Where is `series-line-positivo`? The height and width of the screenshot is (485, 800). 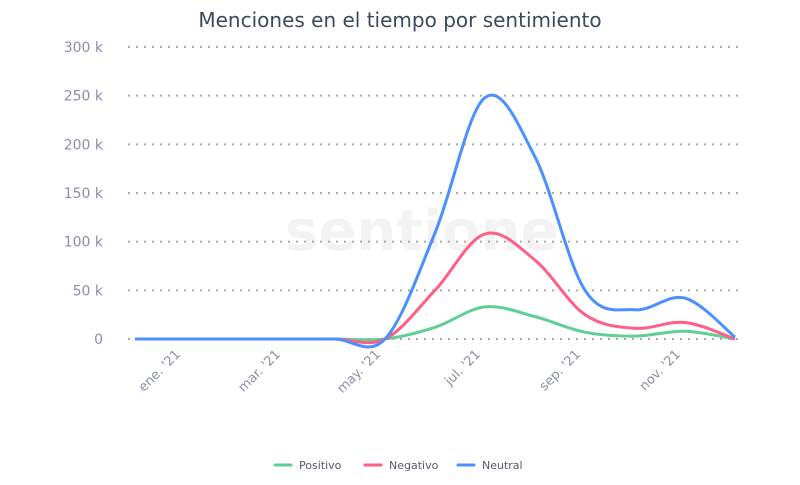
series-line-positivo is located at coordinates (435, 323).